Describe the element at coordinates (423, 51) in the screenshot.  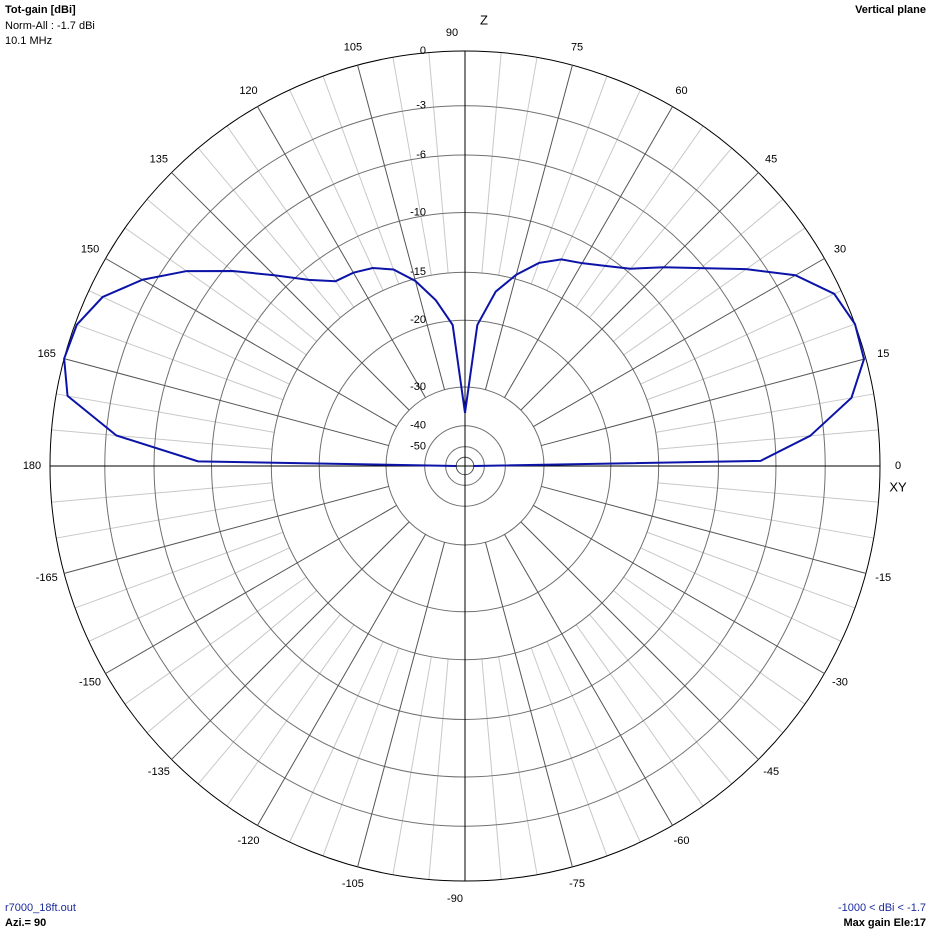
I see `r-tick-label: 0` at that location.